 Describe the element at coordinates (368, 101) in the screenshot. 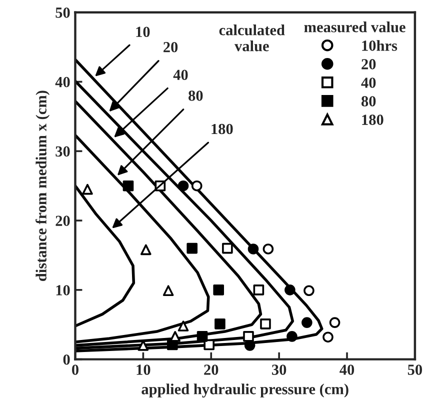

I see `legend-label: 80` at that location.